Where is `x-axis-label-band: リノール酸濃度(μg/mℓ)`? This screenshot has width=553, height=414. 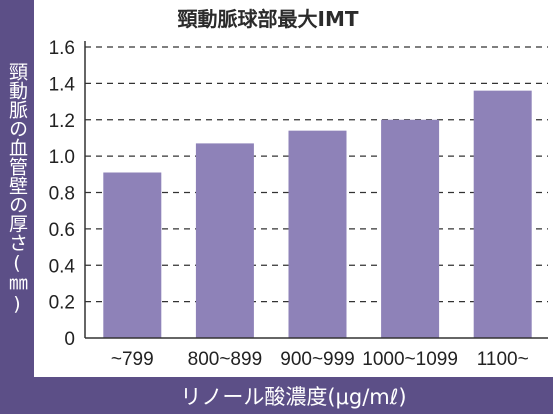
x-axis-label-band: リノール酸濃度(μg/mℓ) is located at coordinates (293, 395).